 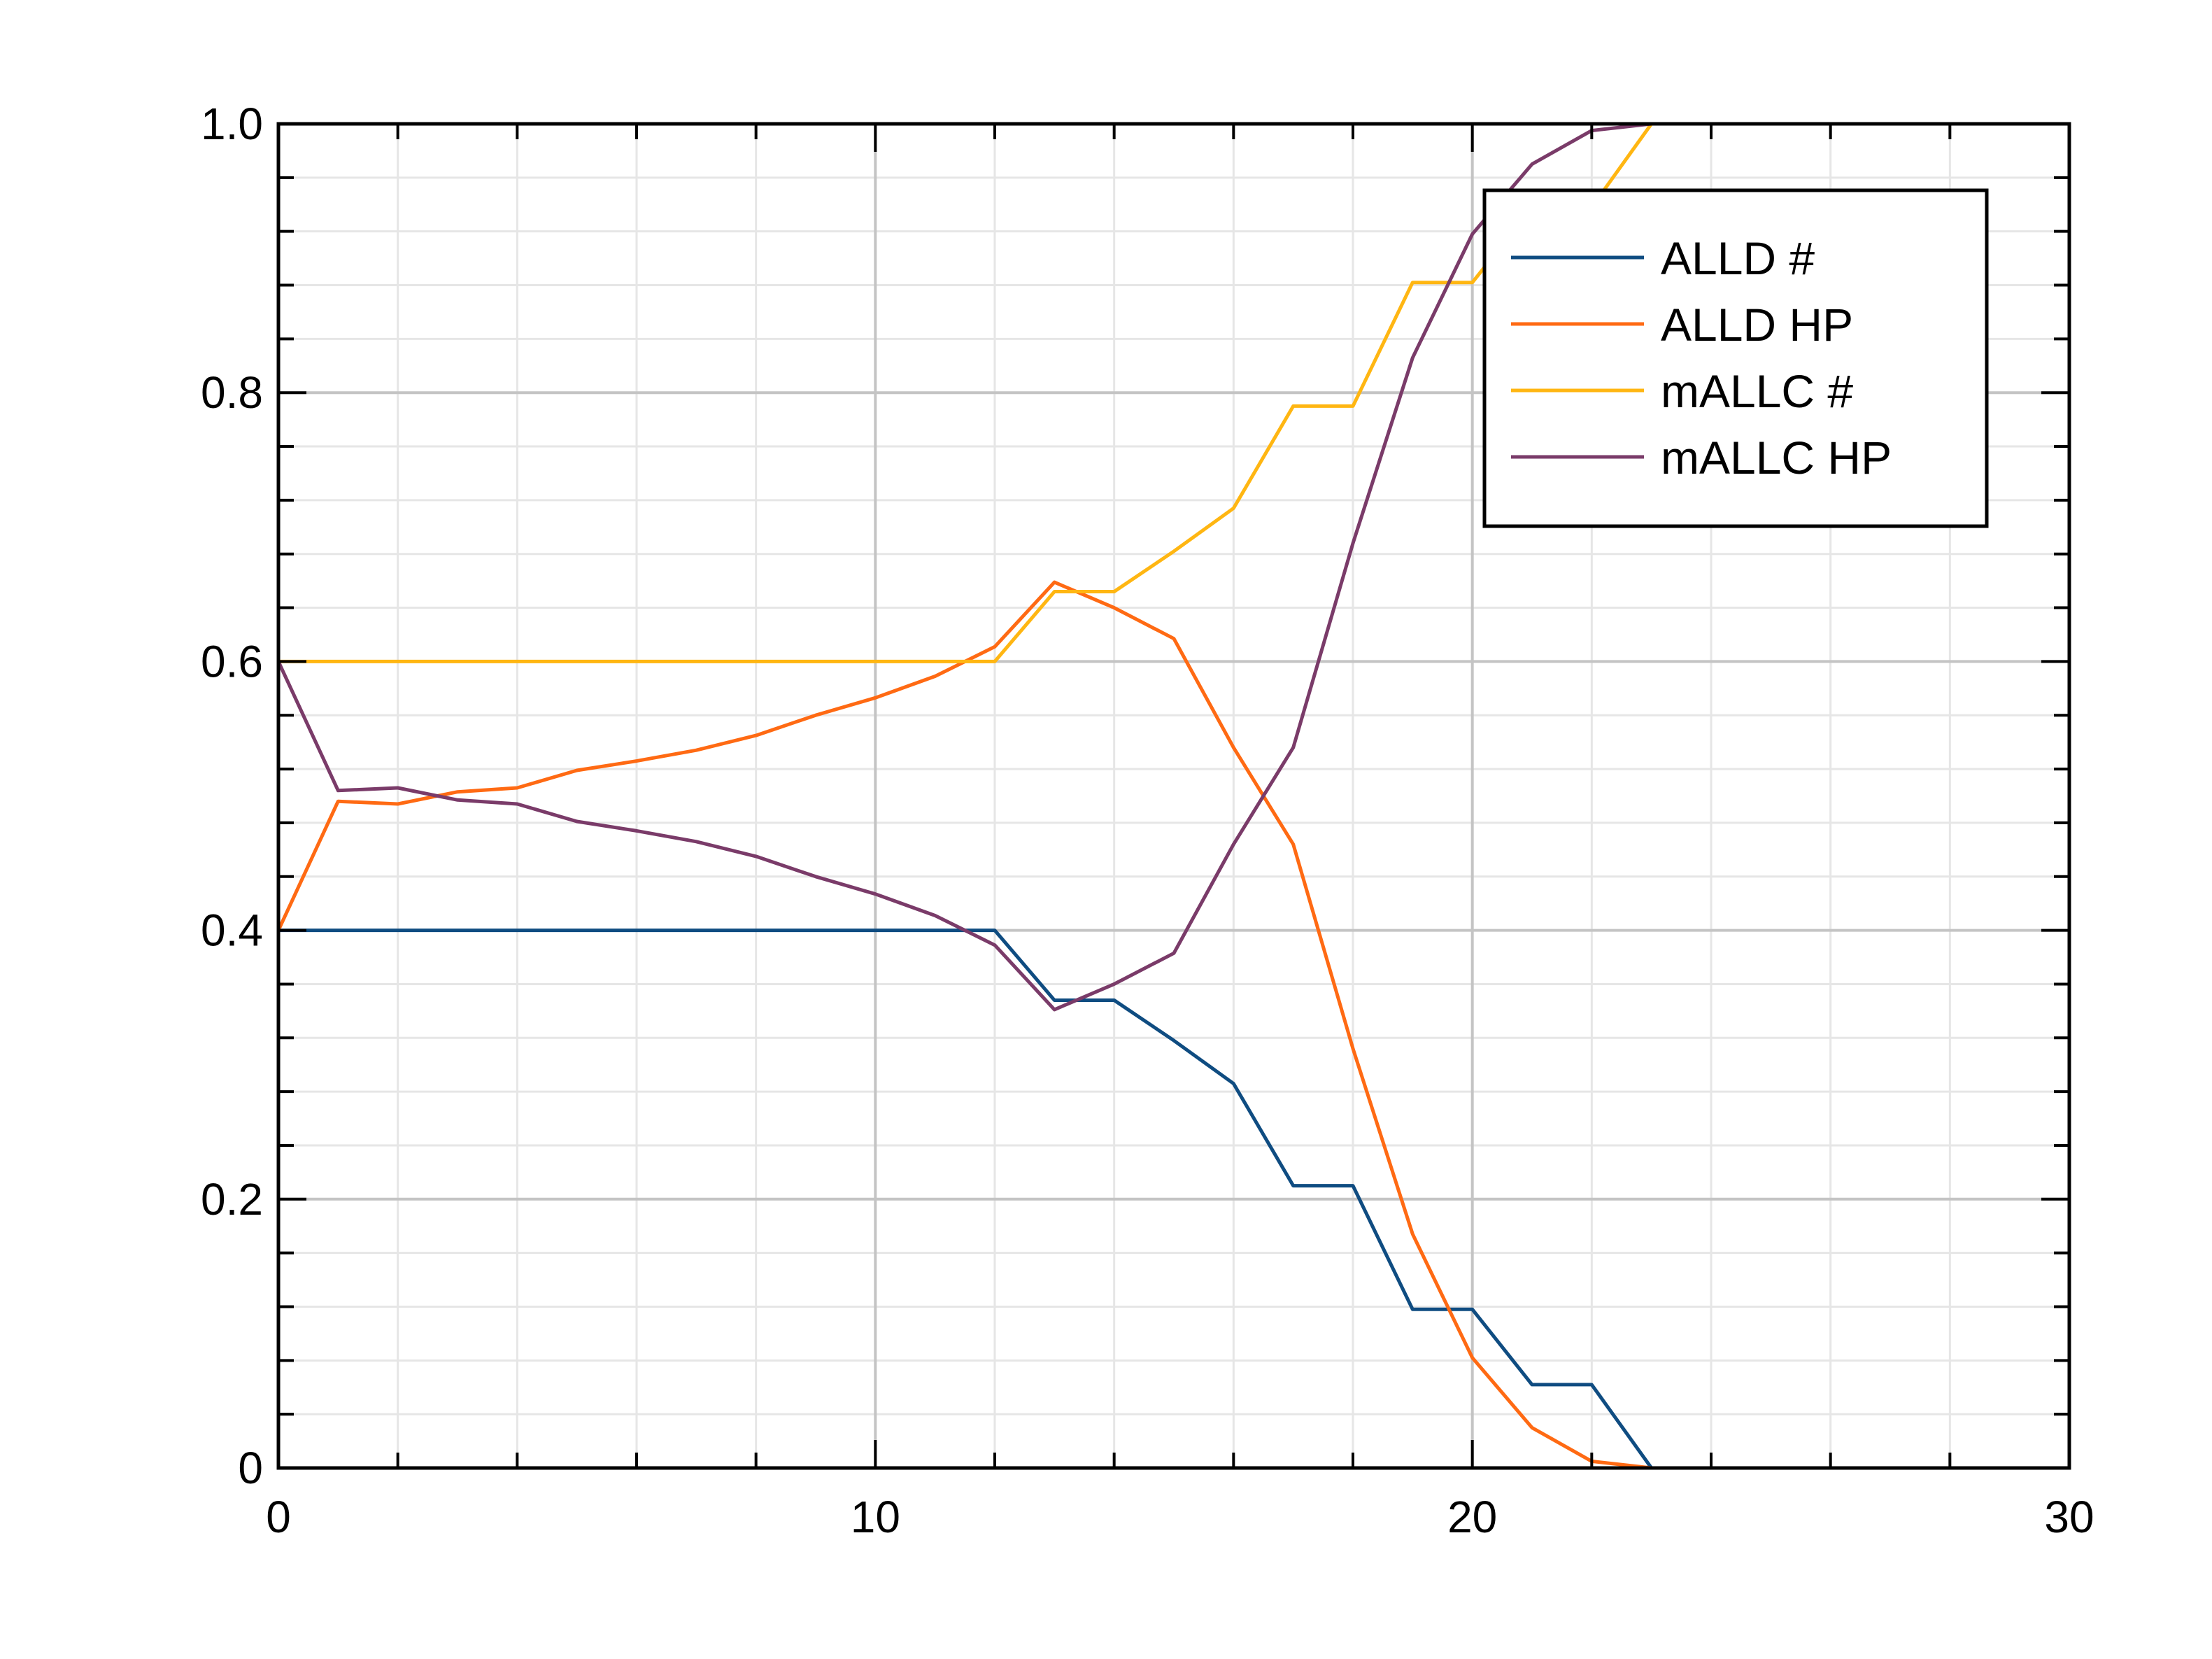 I want to click on y-tick-label: 1.0, so click(x=232, y=124).